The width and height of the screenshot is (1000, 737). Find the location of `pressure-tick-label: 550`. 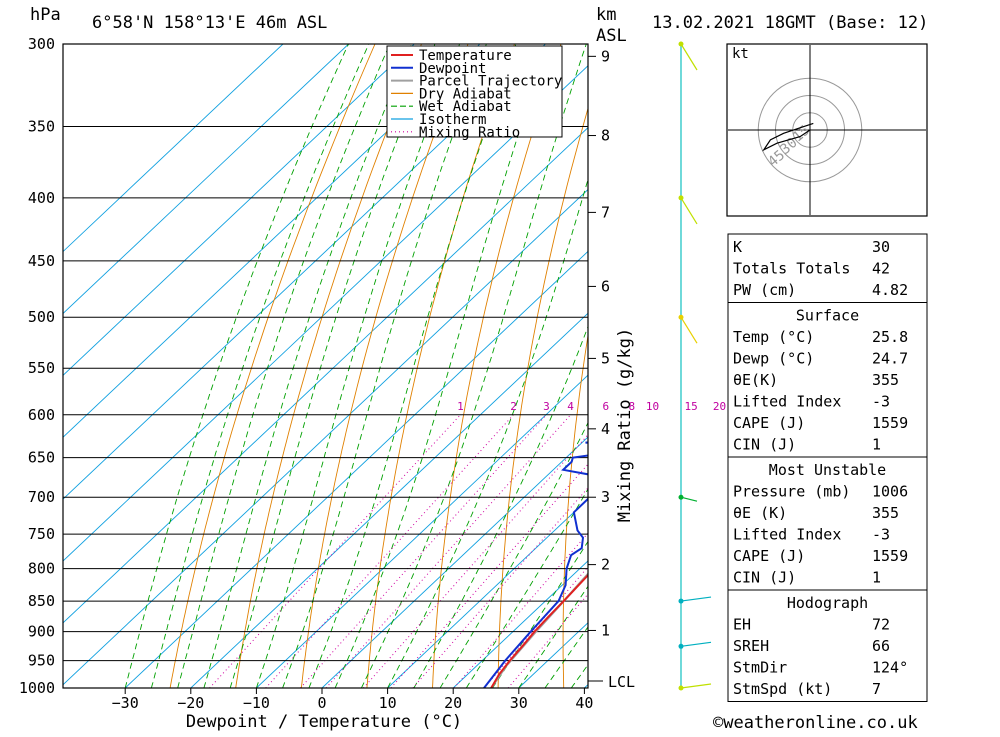

pressure-tick-label: 550 is located at coordinates (41, 368).